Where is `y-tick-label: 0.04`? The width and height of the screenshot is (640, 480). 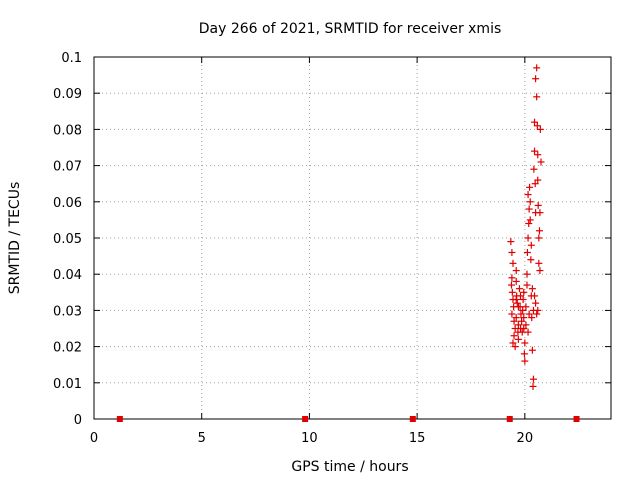 y-tick-label: 0.04 is located at coordinates (67, 275).